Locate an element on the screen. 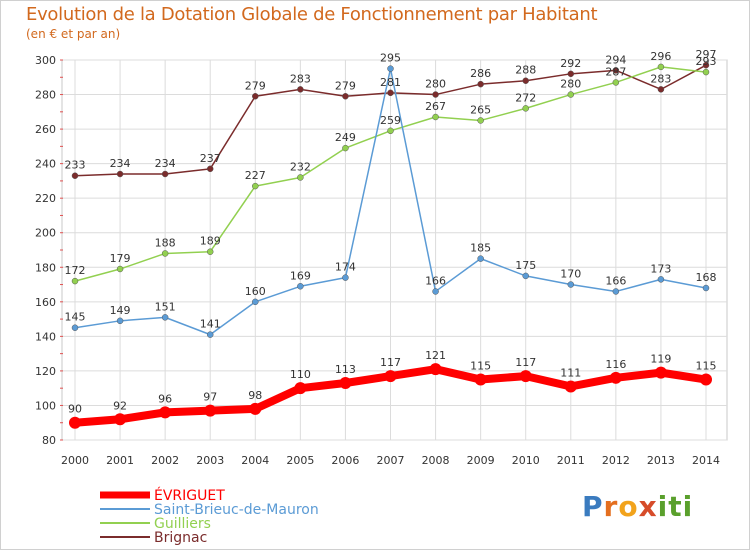 The image size is (750, 550). chart-subtitle: (en € et par an) is located at coordinates (73, 34).